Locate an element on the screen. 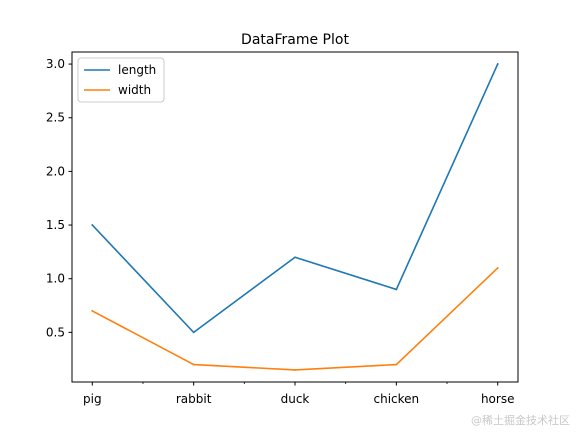  legend-box is located at coordinates (121, 80).